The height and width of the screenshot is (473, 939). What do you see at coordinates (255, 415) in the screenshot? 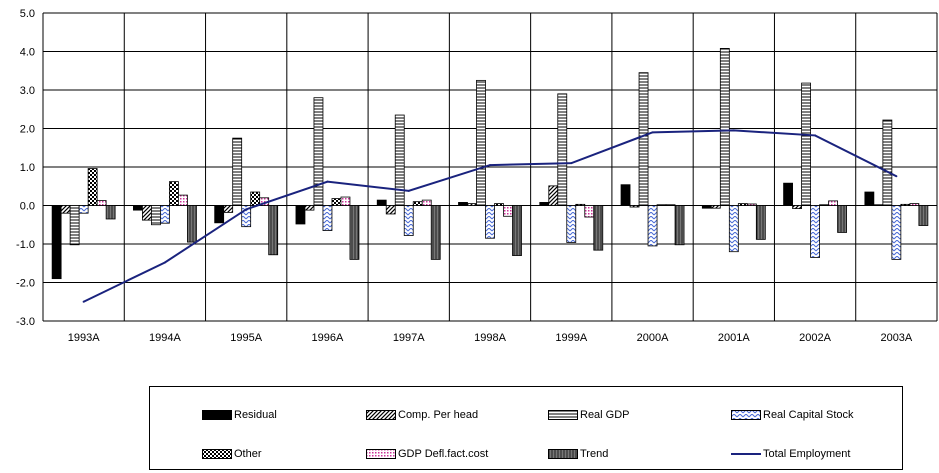
I see `legend-label: Residual` at bounding box center [255, 415].